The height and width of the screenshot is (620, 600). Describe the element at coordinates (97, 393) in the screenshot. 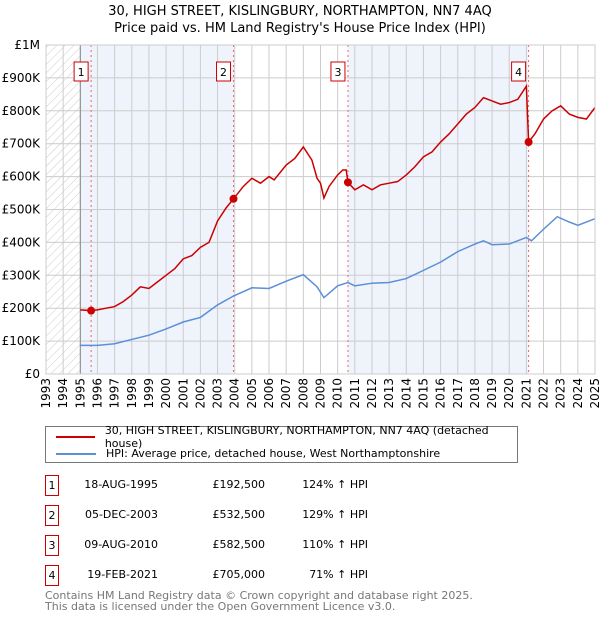

I see `x-tick-label: 1996` at that location.